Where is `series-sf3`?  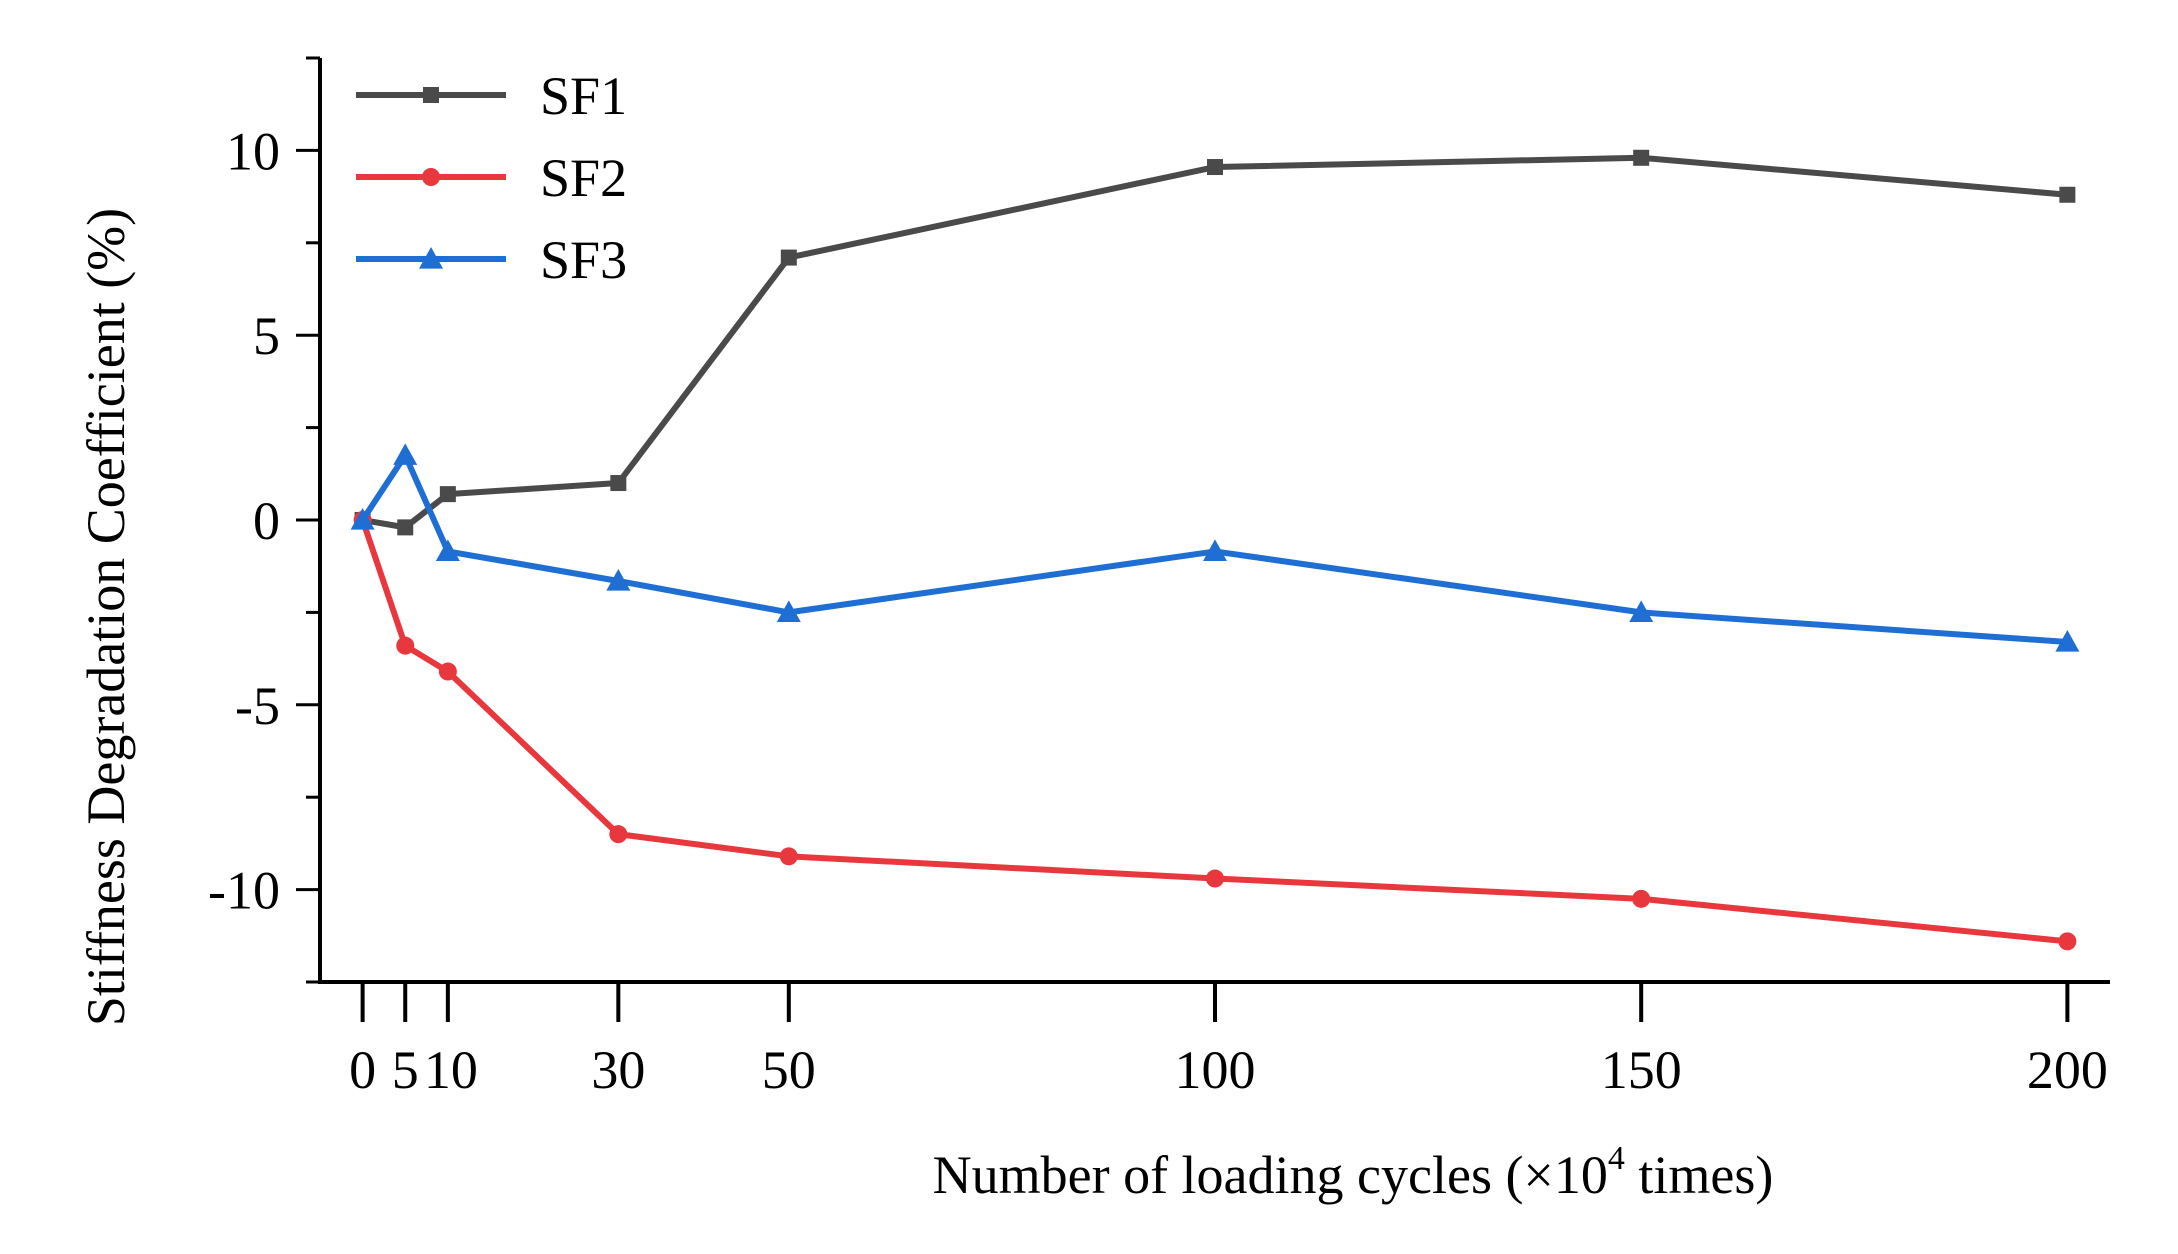
series-sf3 is located at coordinates (1215, 547).